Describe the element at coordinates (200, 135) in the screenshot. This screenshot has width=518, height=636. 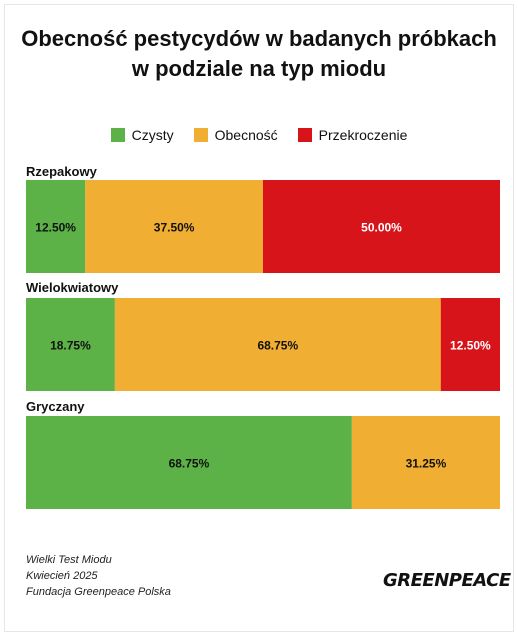
I see `legend-swatch-obecnosc` at that location.